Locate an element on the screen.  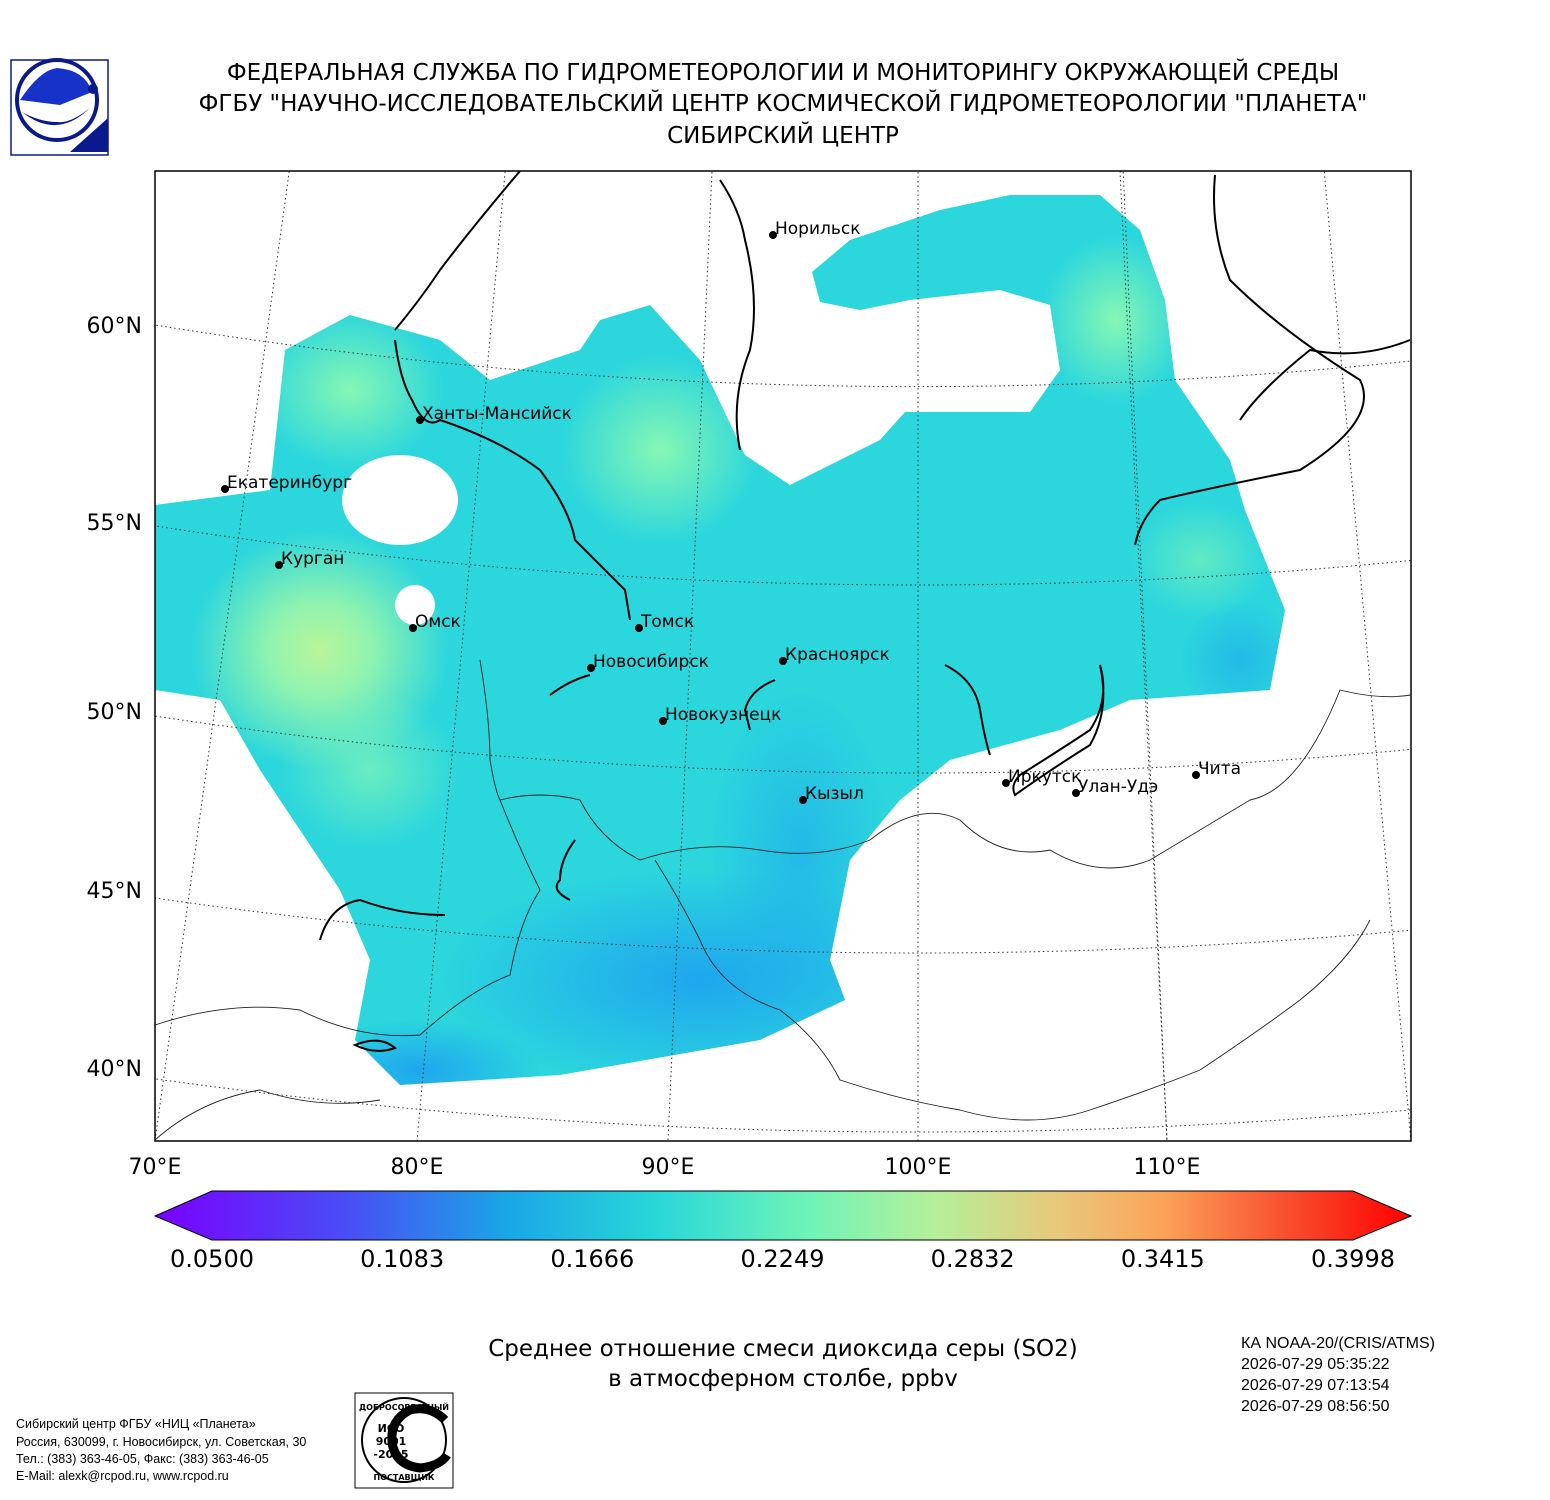
colorbar-tick-label: 0.3415 is located at coordinates (1163, 1259).